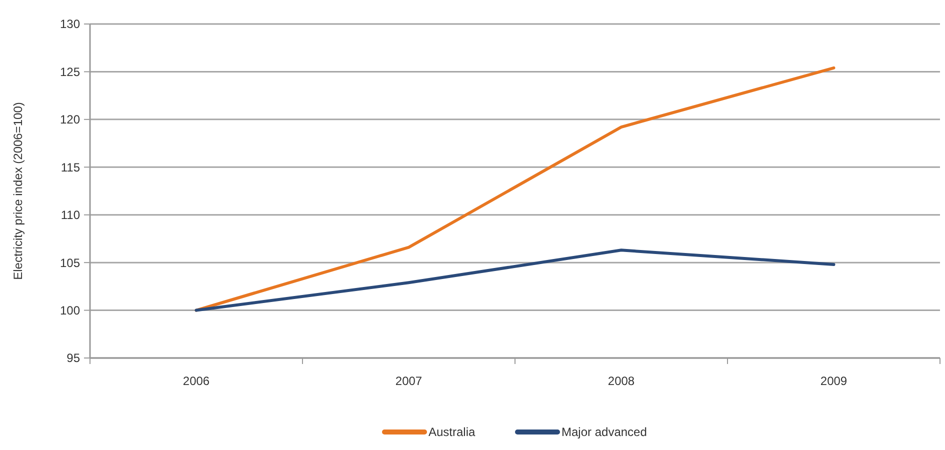  Describe the element at coordinates (70, 310) in the screenshot. I see `y-tick-label: 100` at that location.